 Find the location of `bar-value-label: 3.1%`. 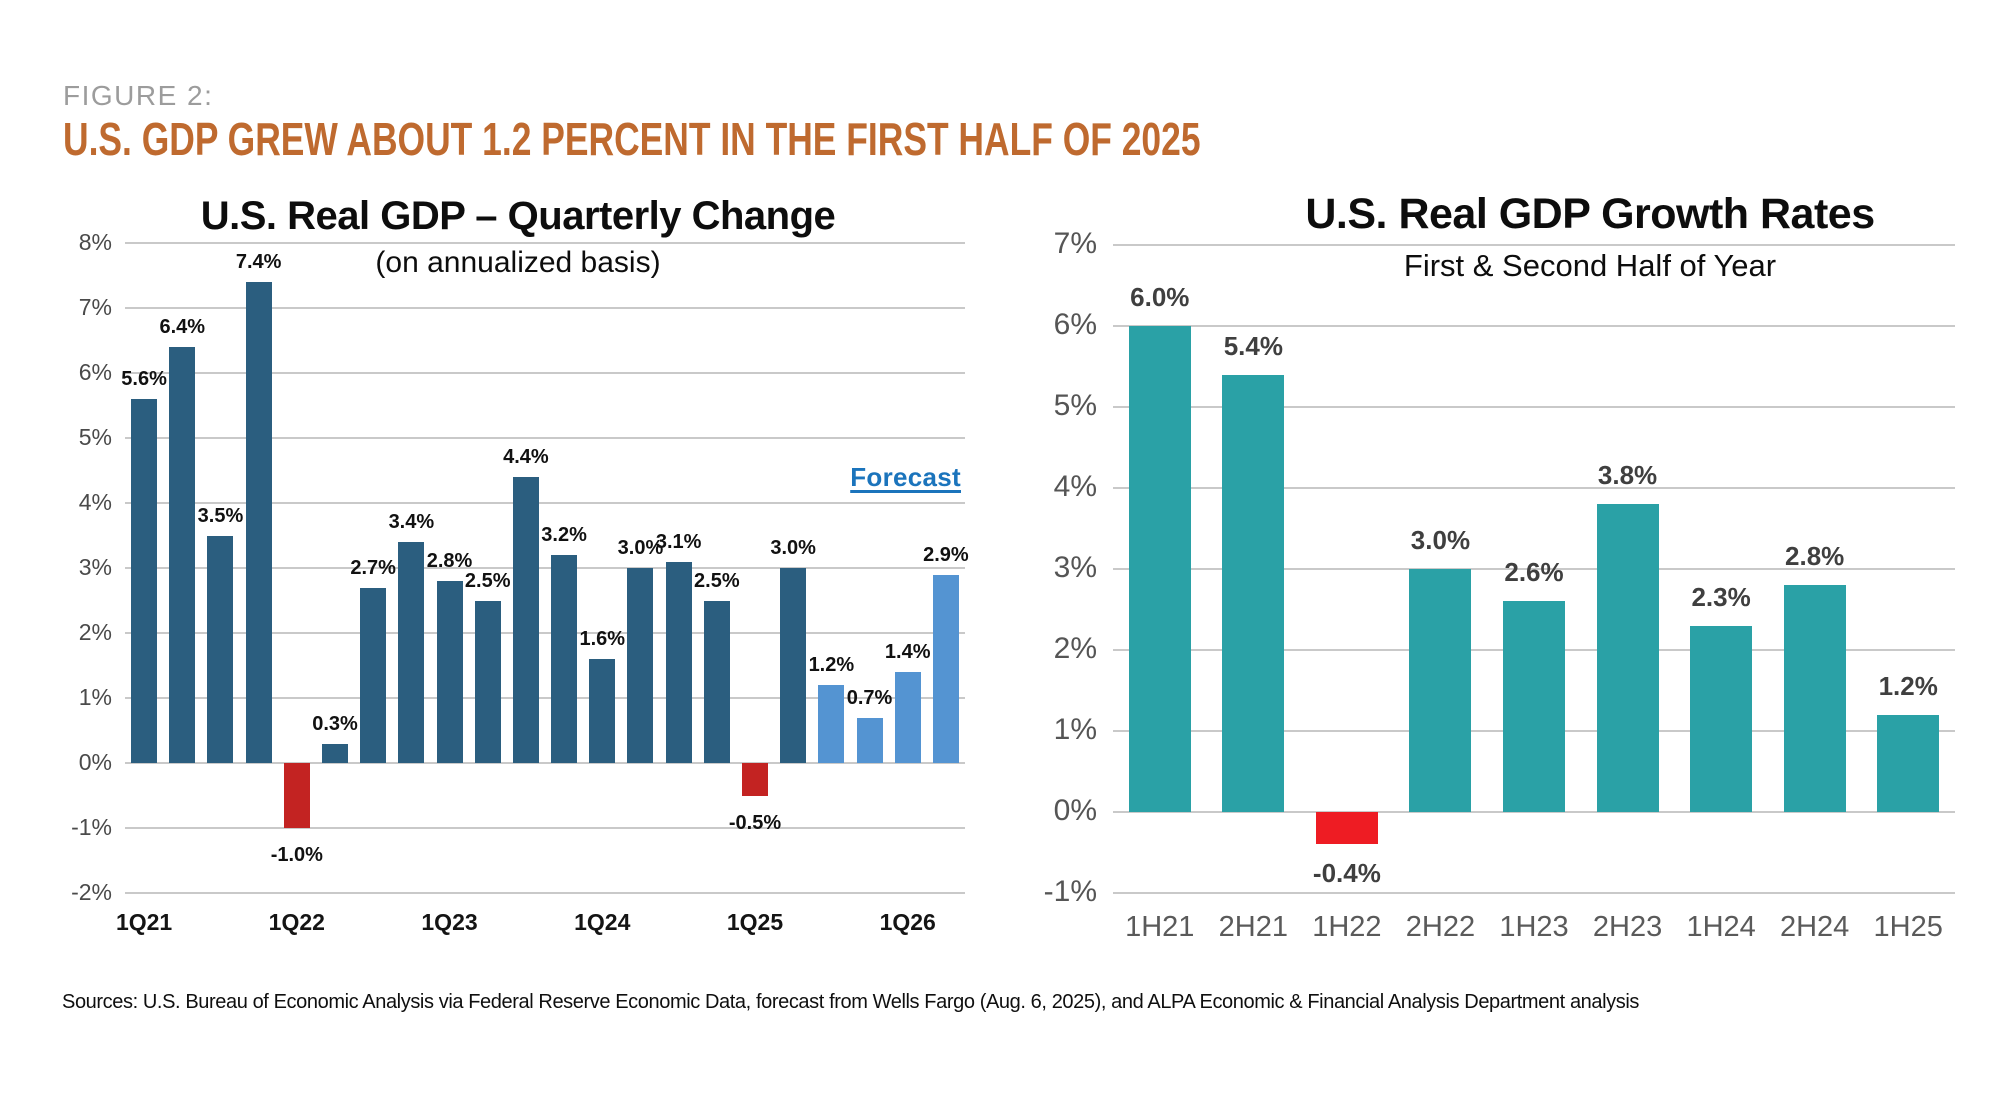

bar-value-label: 3.1% is located at coordinates (678, 541).